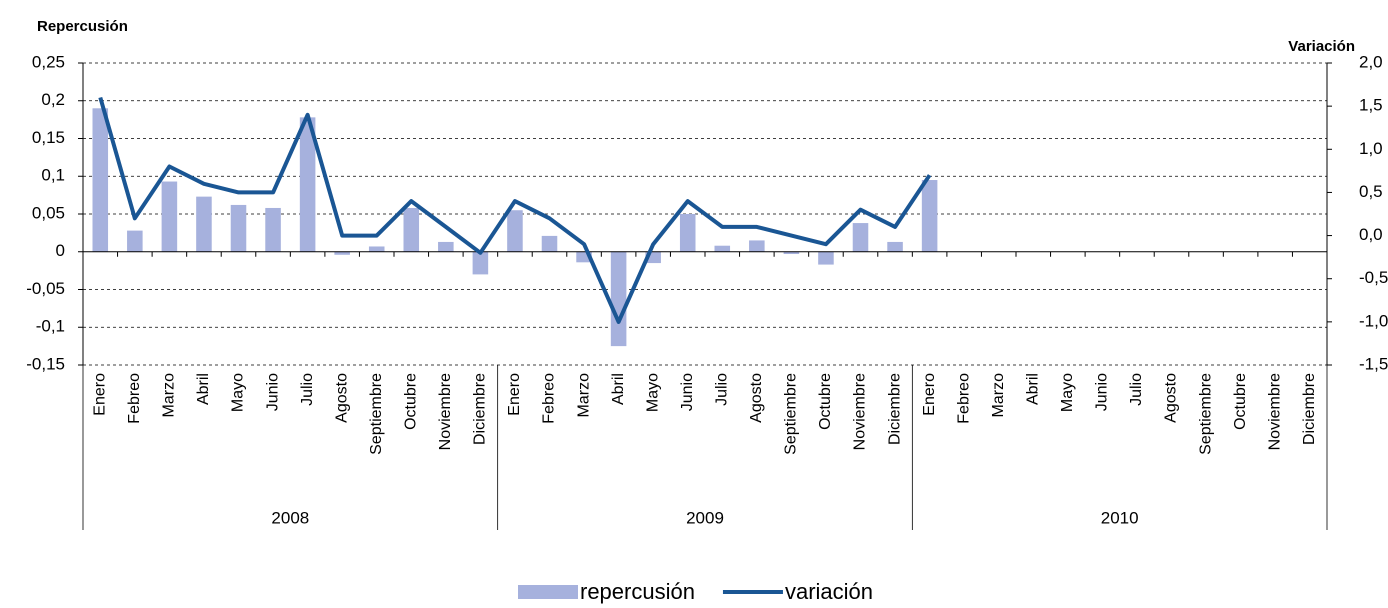 Image resolution: width=1388 pixels, height=608 pixels. Describe the element at coordinates (45, 288) in the screenshot. I see `y-tick-label: -0,05` at that location.